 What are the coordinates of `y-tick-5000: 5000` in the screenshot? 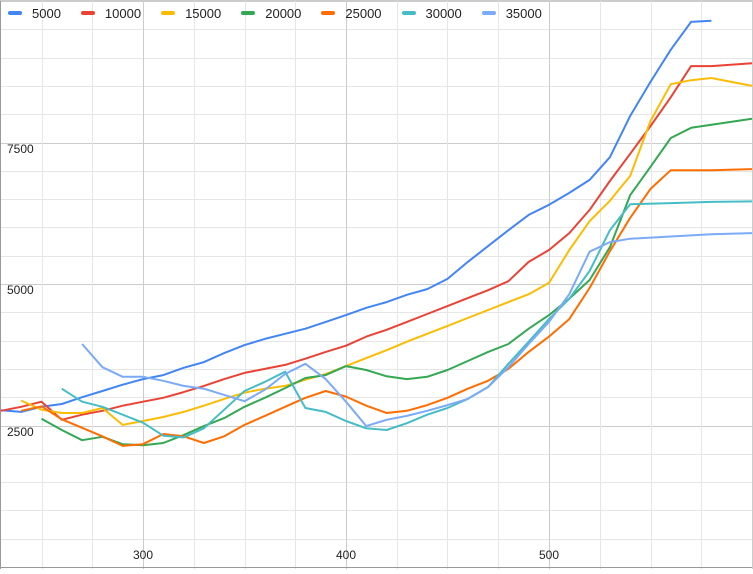 It's located at (20, 290).